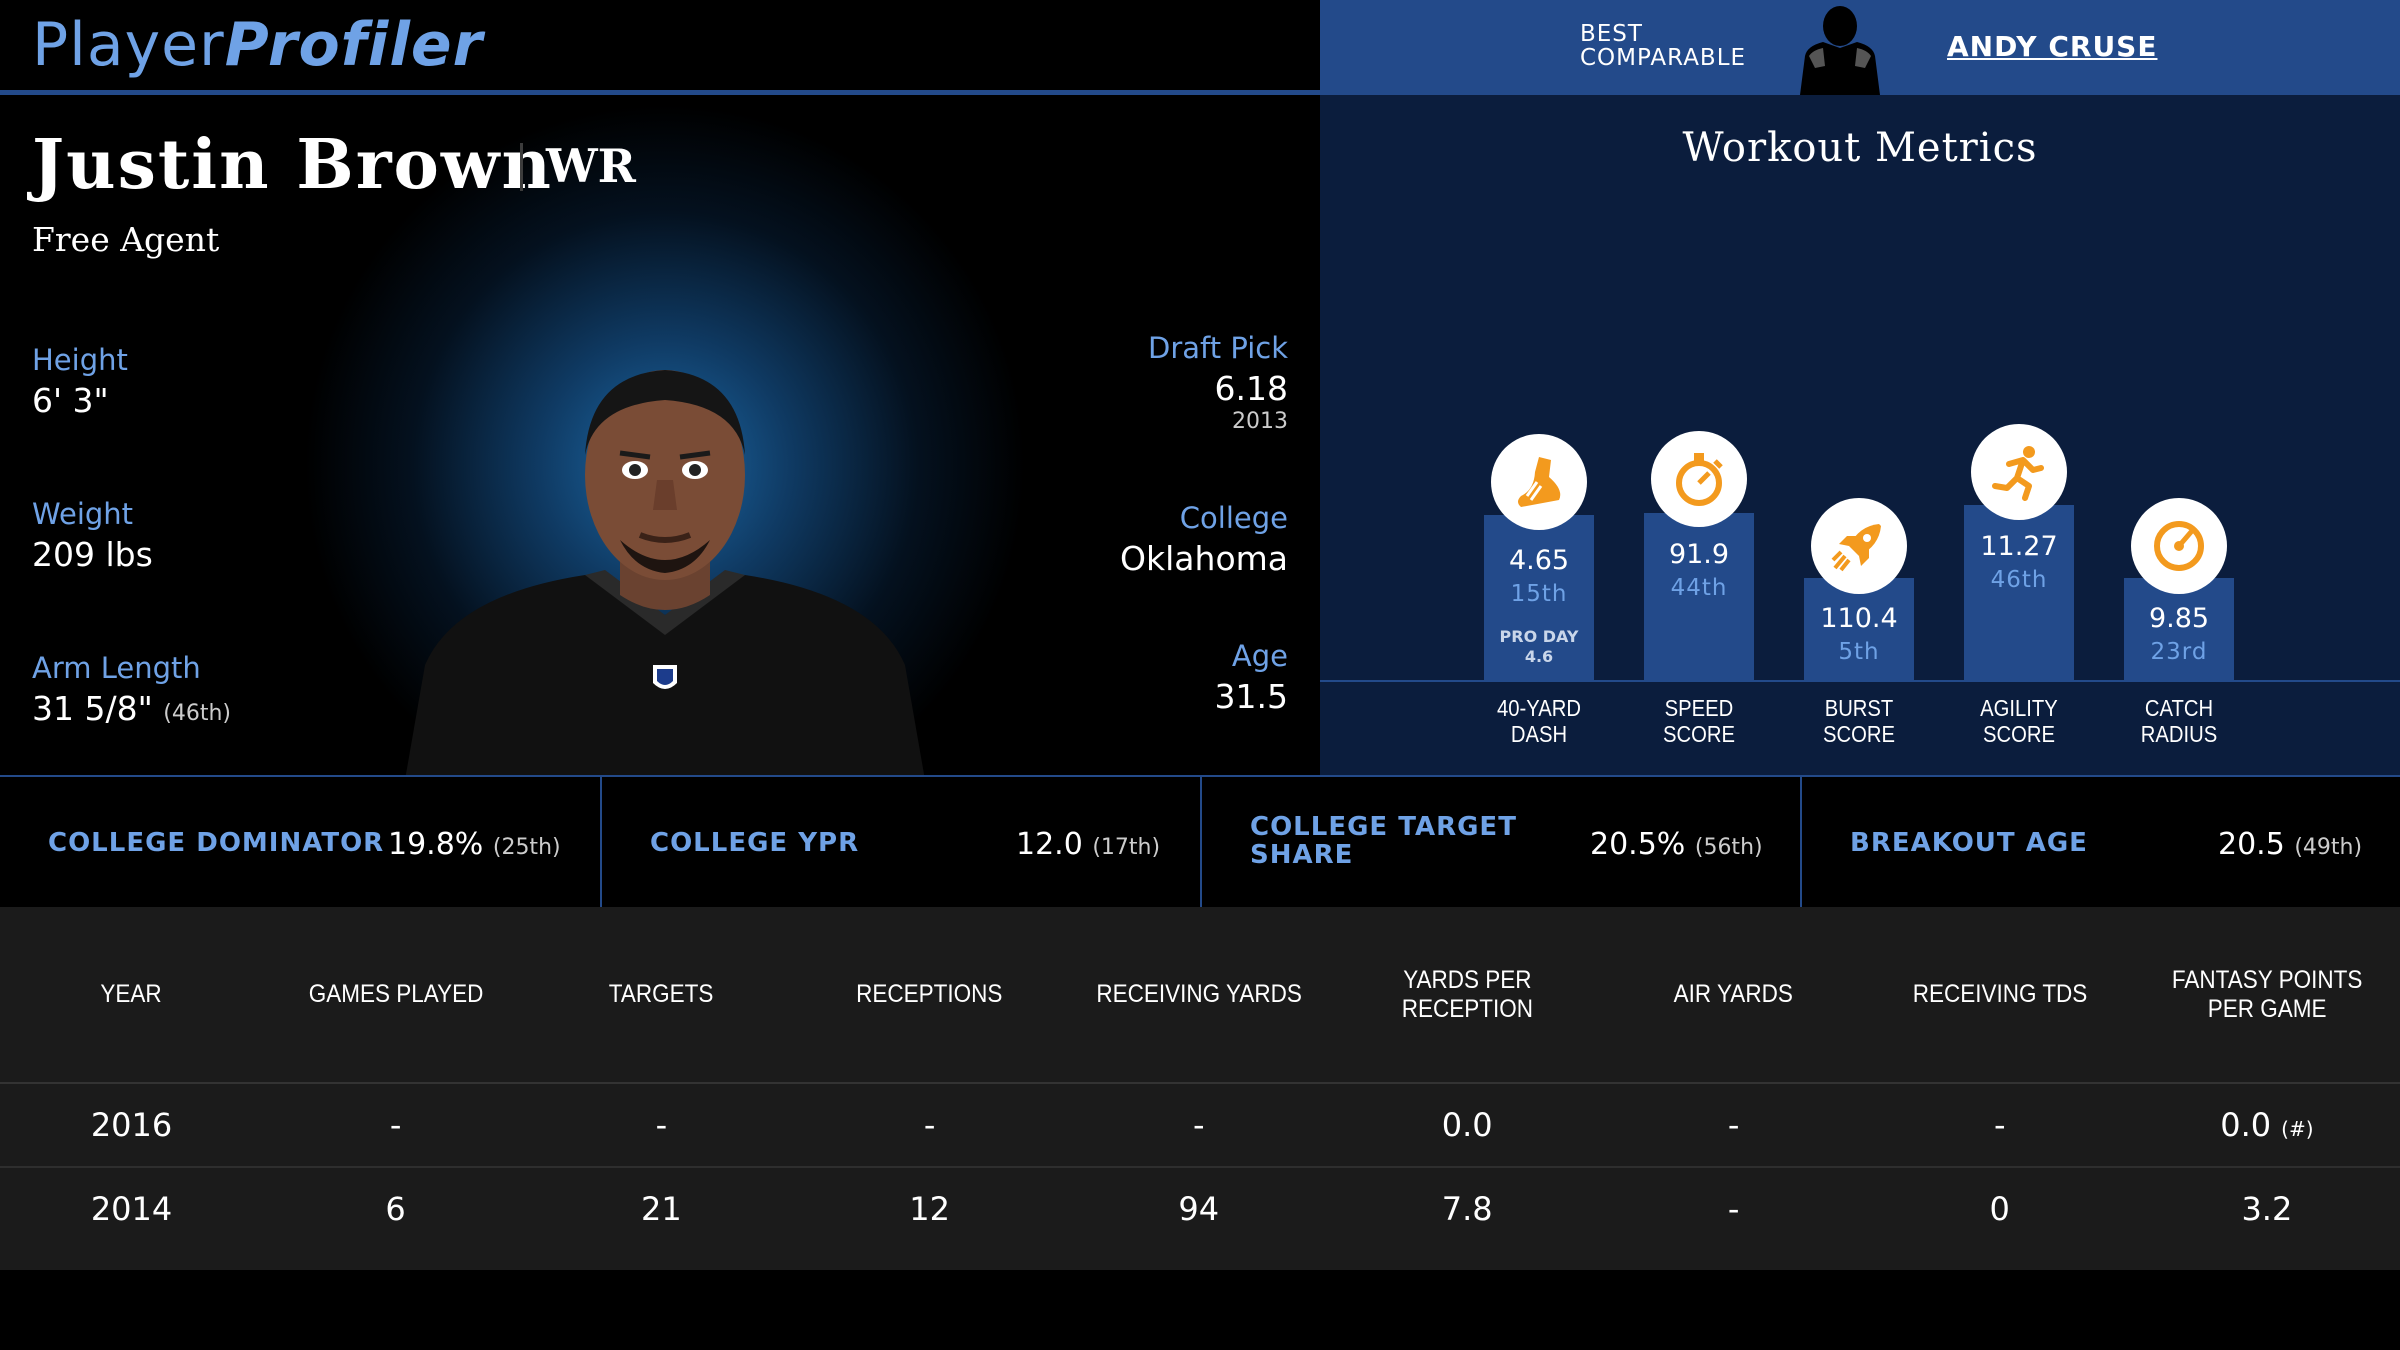 This screenshot has width=2400, height=1350. Describe the element at coordinates (661, 1209) in the screenshot. I see `table-cell: 21` at that location.